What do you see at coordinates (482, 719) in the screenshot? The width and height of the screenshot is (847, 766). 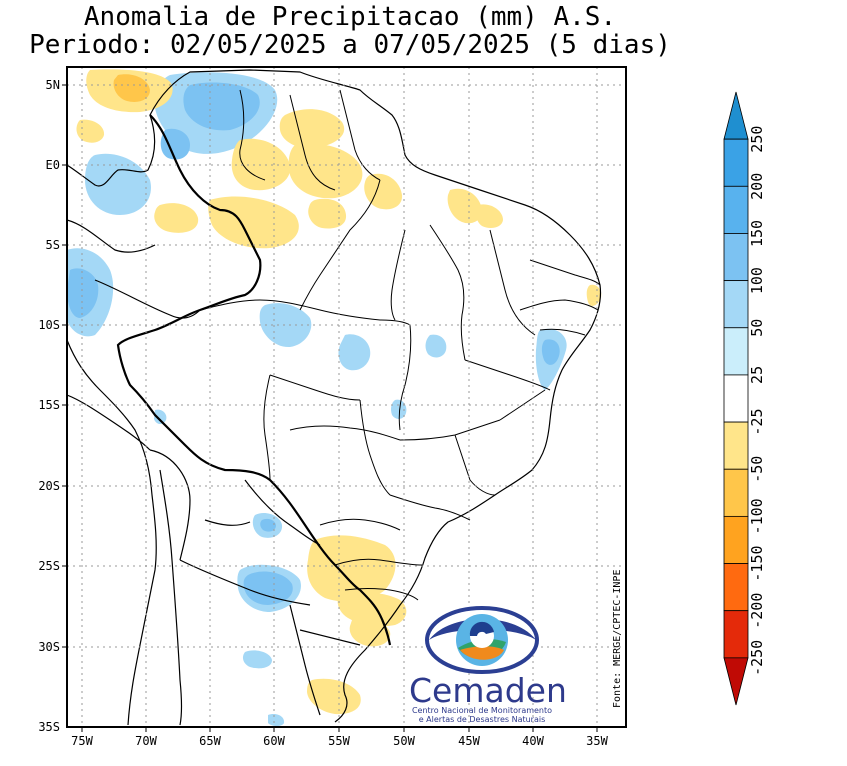 I see `logo-subtitle-2: e Alertas de Desastres Naturais` at bounding box center [482, 719].